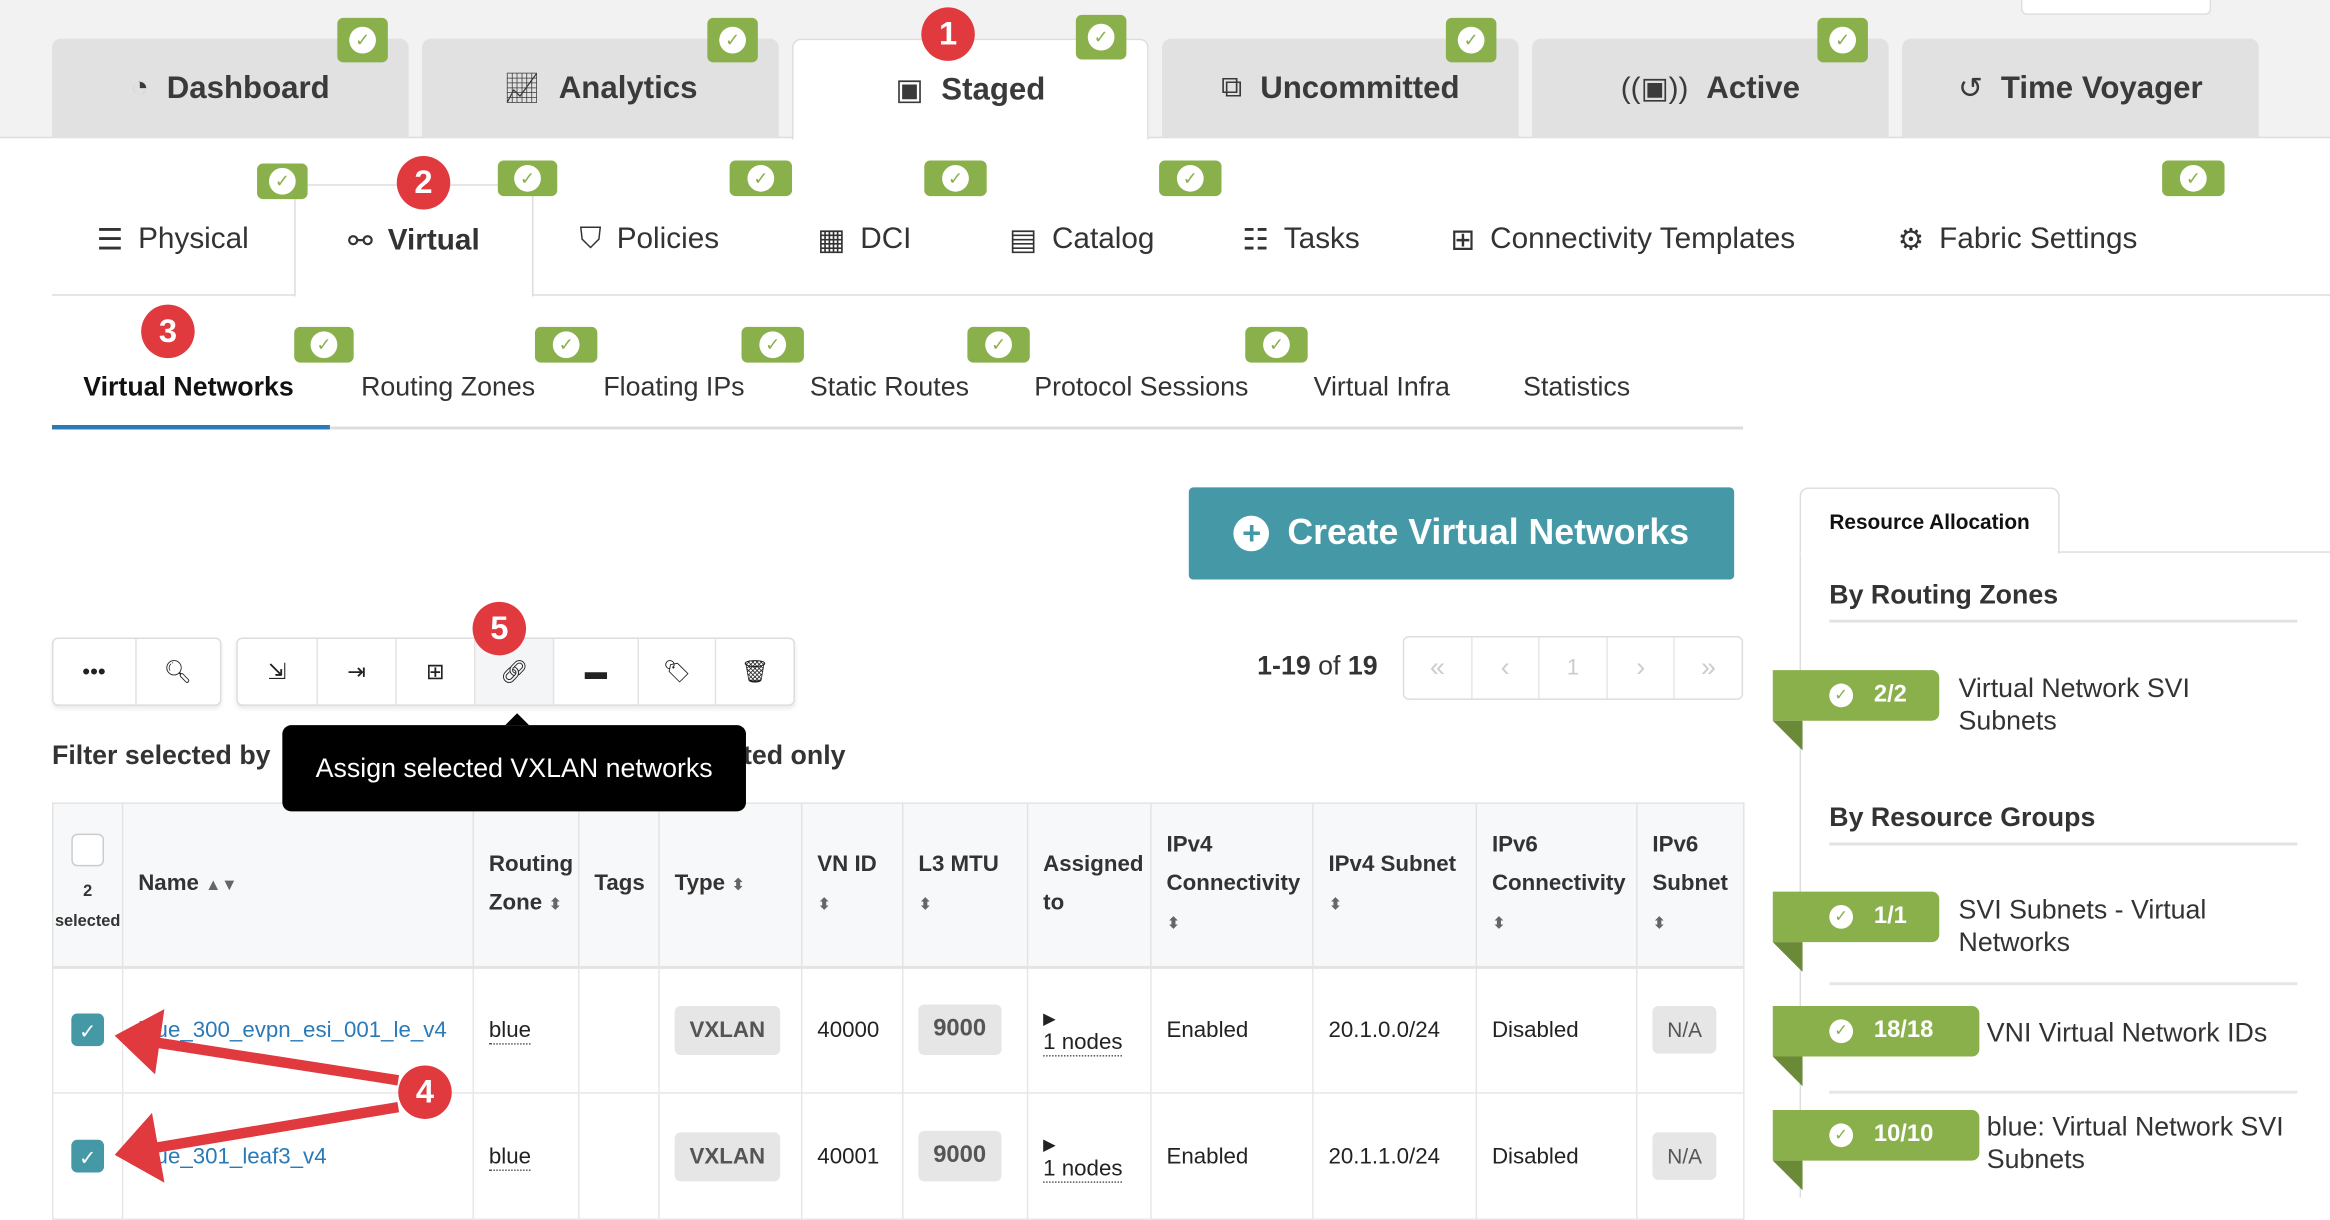 This screenshot has height=1220, width=2330. What do you see at coordinates (727, 1156) in the screenshot?
I see `type-badge: VXLAN` at bounding box center [727, 1156].